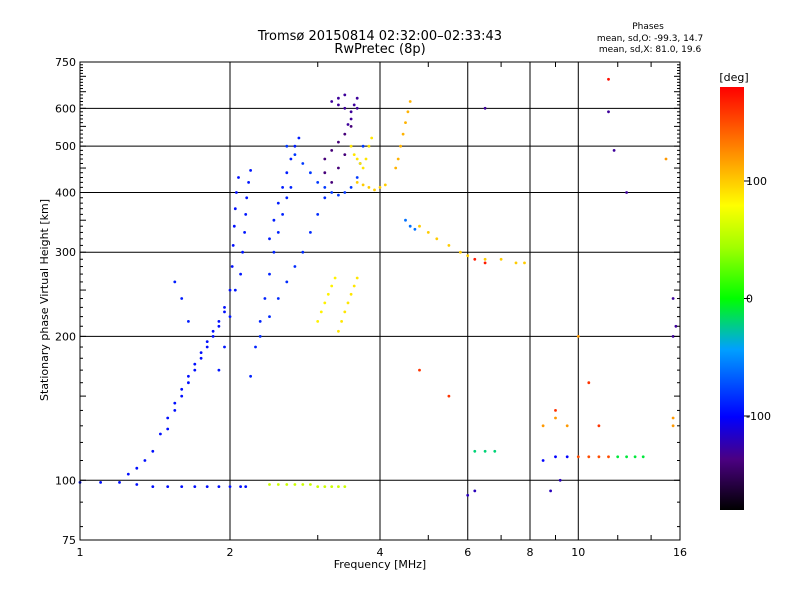 The height and width of the screenshot is (604, 800). Describe the element at coordinates (65, 480) in the screenshot. I see `y-tick-label: 100` at that location.